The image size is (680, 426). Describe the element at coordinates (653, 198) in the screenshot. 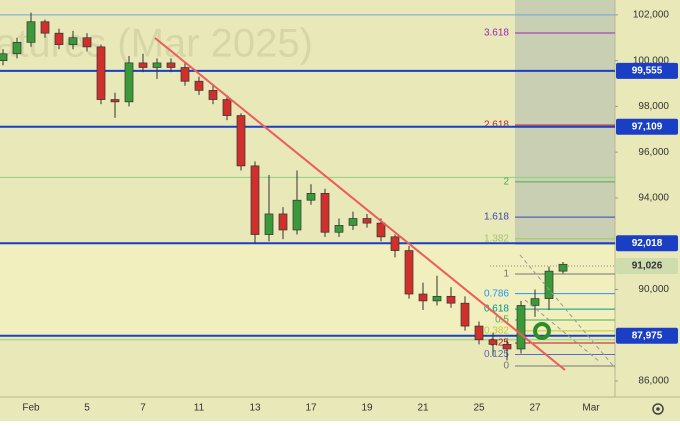

I see `y-tick-label: 94,000` at that location.